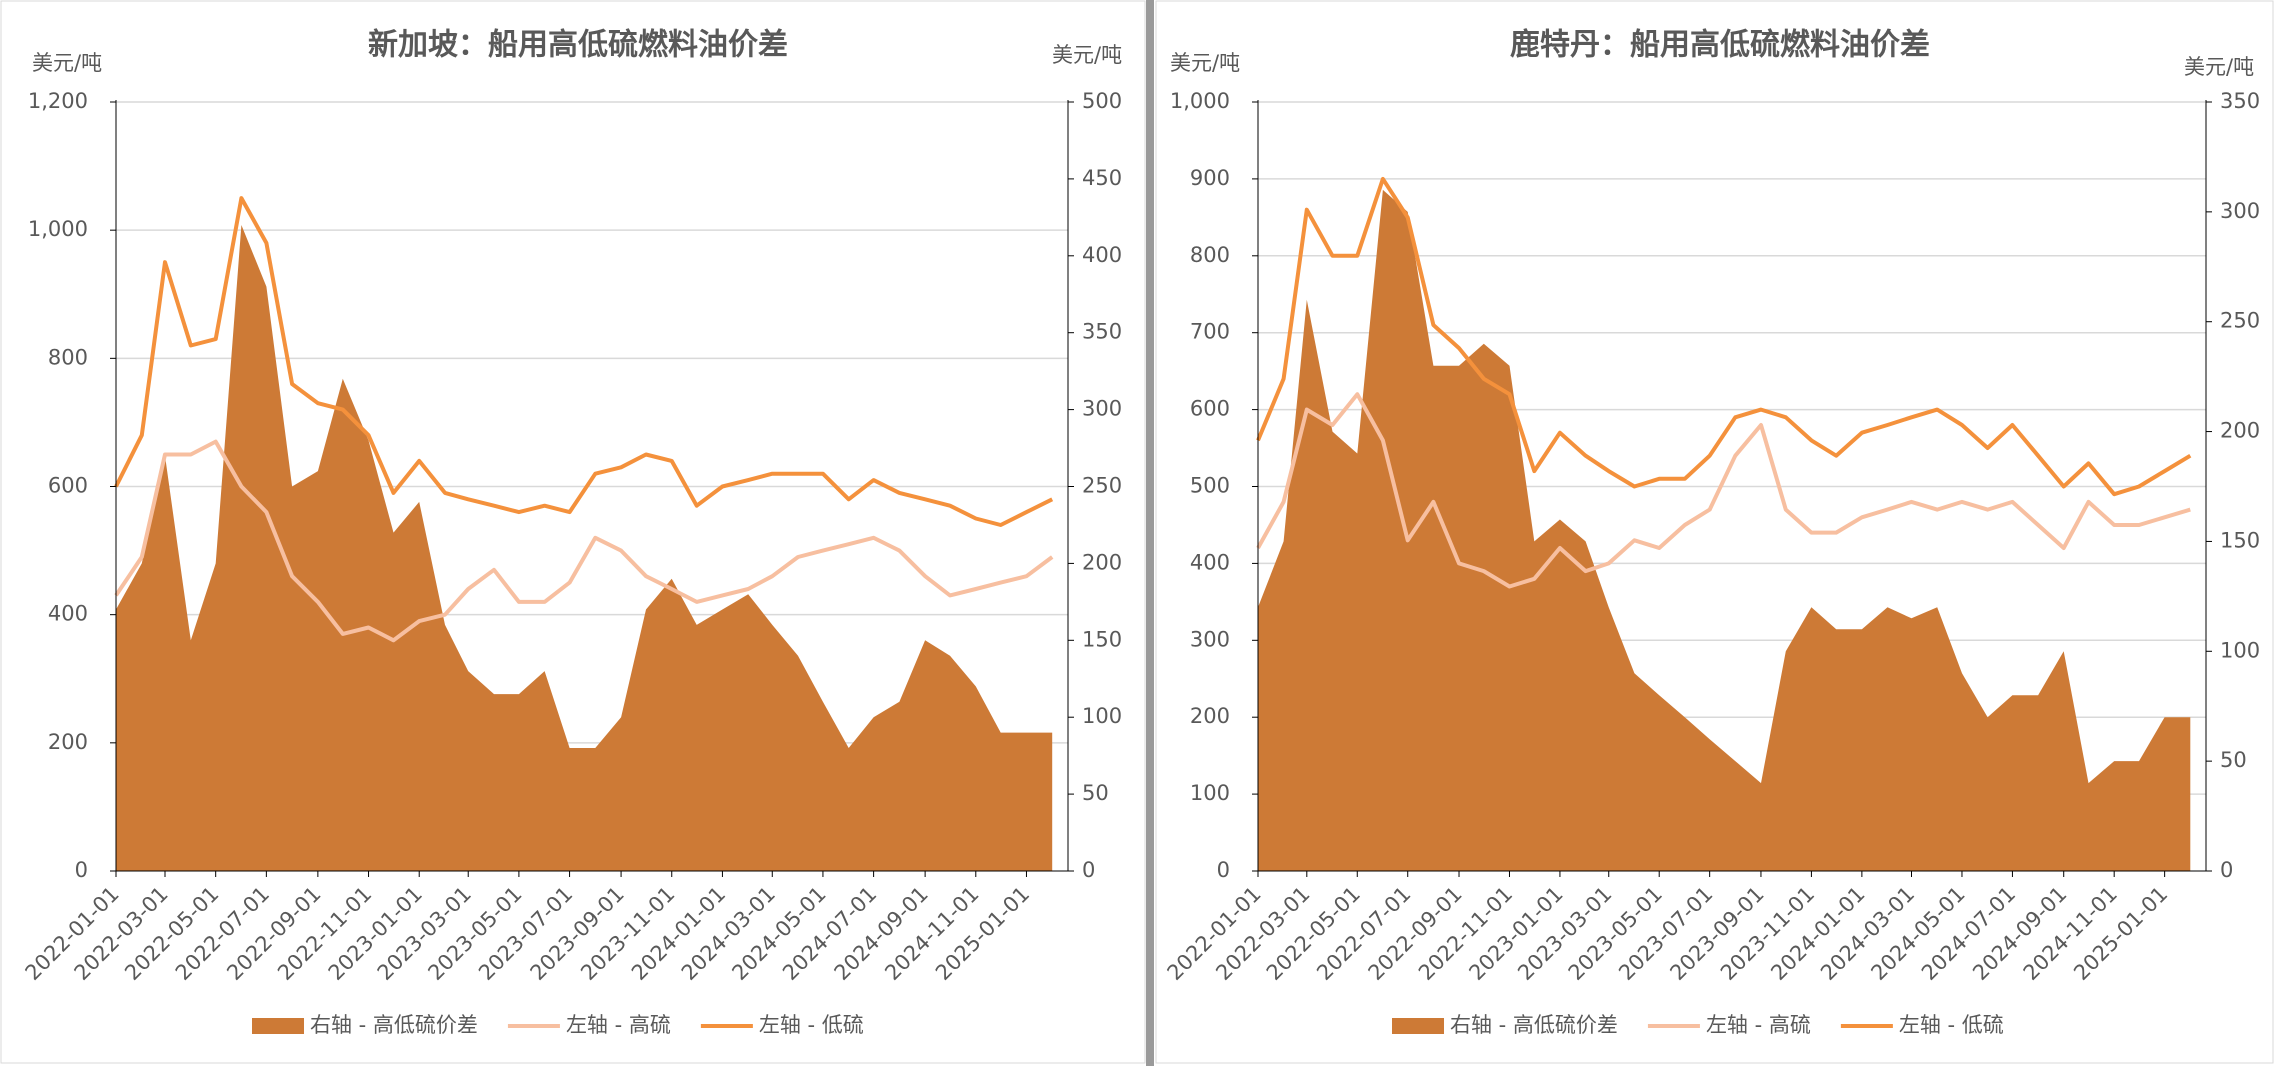 The width and height of the screenshot is (2275, 1066). Describe the element at coordinates (1210, 486) in the screenshot. I see `y-tick-label: 500` at that location.